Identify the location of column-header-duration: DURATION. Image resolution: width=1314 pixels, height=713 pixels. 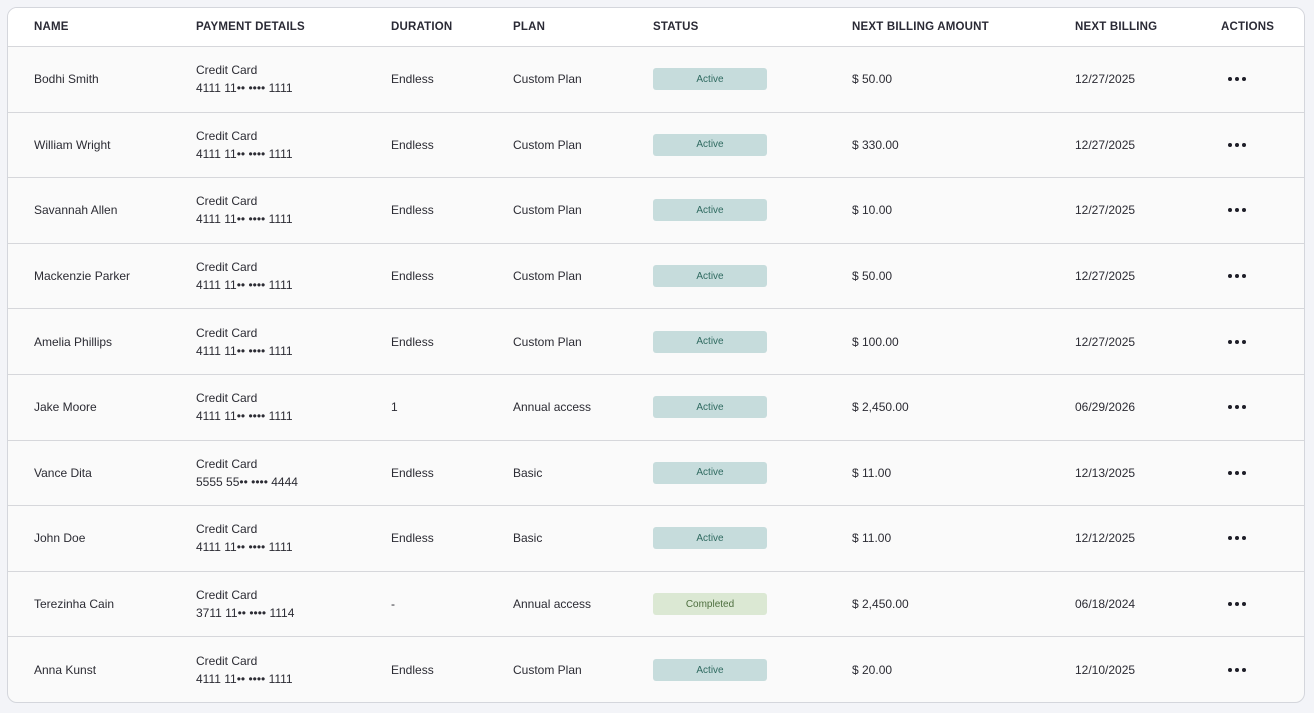
(422, 27).